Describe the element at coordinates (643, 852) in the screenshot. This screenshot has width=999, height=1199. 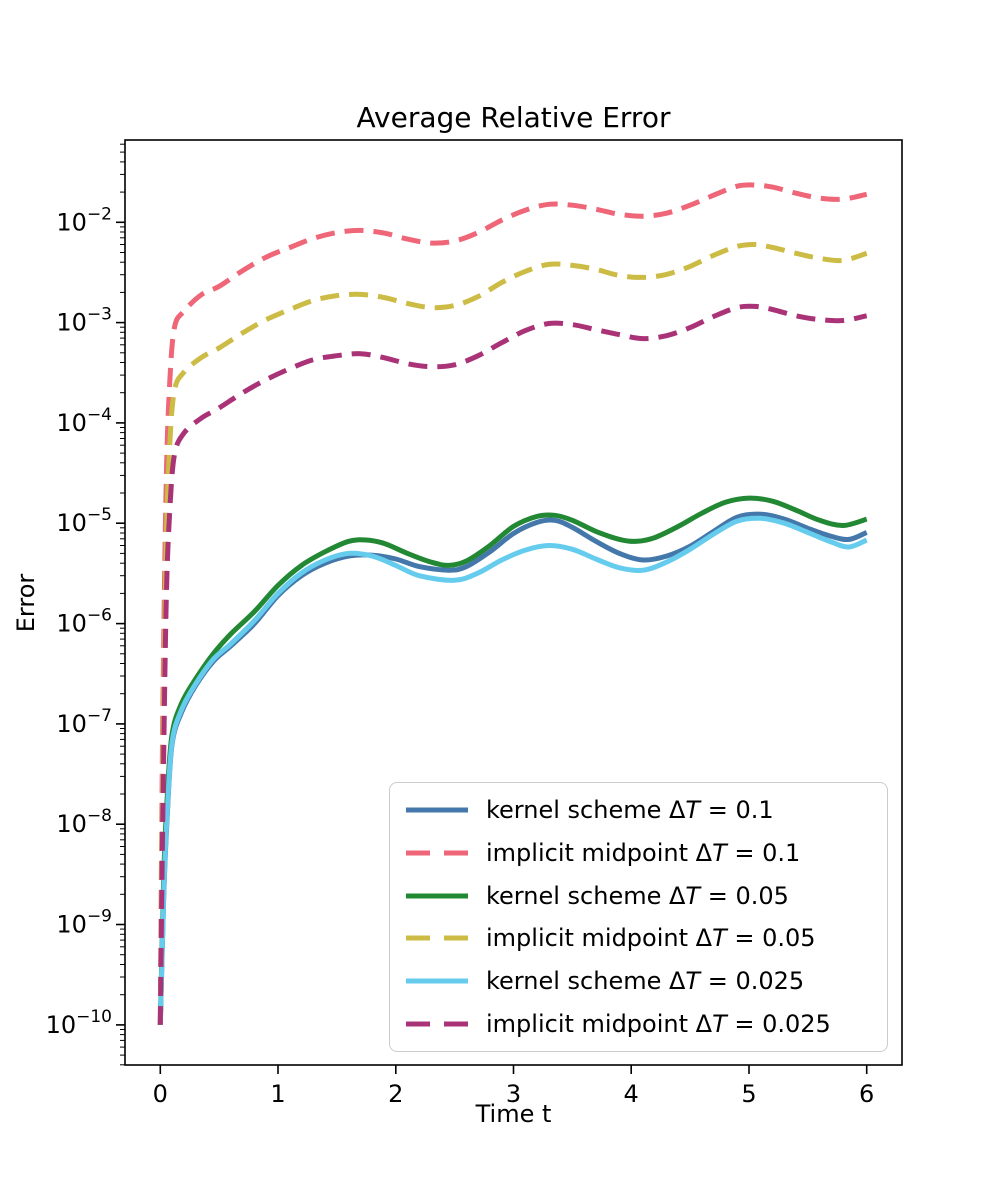
I see `legend-label: implicit midpoint ΔT = 0.1` at that location.